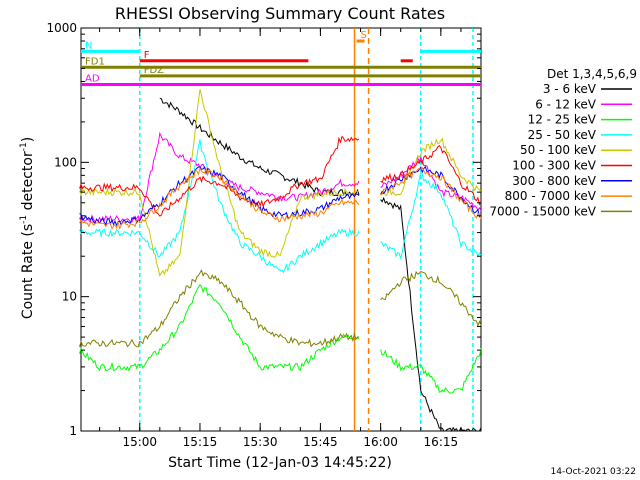 Image resolution: width=640 pixels, height=480 pixels. I want to click on y-axis-label: Count Rate (s-1 detector-1), so click(27, 228).